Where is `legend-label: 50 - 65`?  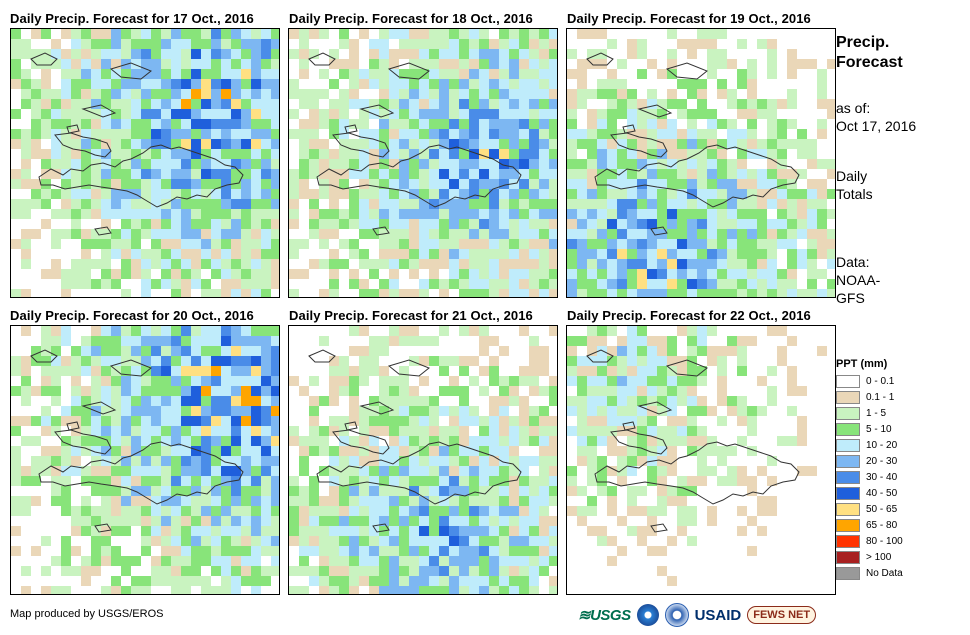
legend-label: 50 - 65 is located at coordinates (882, 509).